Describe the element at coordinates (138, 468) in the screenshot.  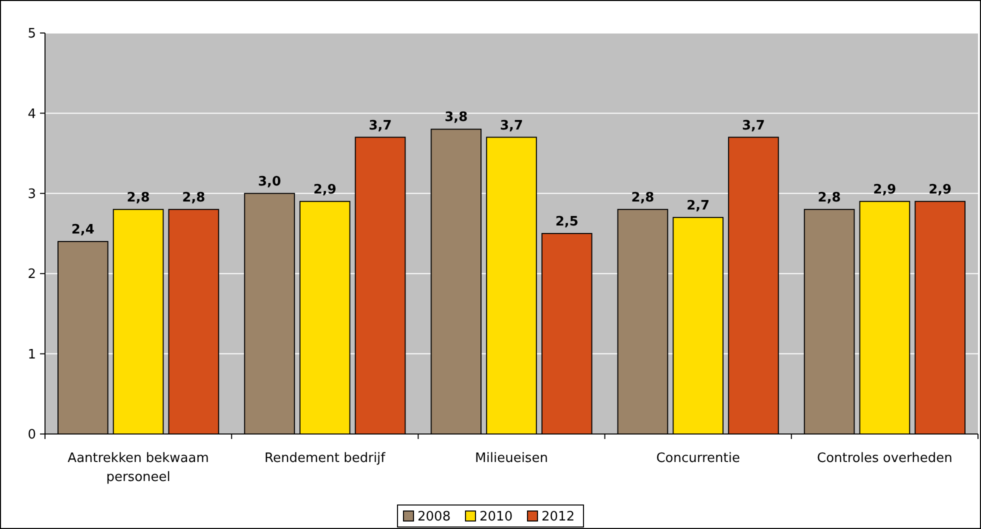
I see `x-tick-label: Aantrekken bekwaam personeel` at that location.